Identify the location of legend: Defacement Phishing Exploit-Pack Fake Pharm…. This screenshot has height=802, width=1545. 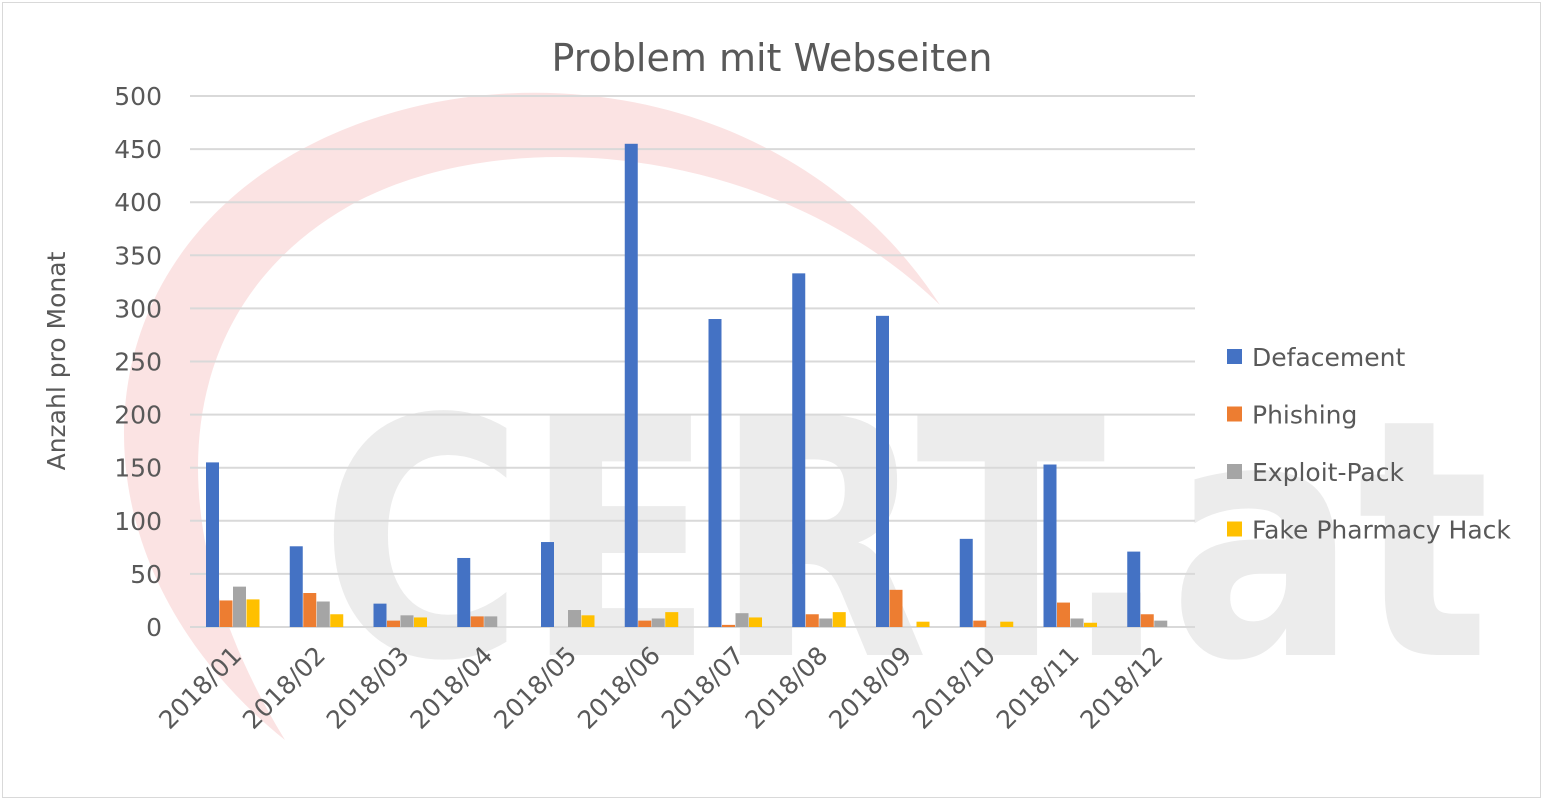
(1369, 444).